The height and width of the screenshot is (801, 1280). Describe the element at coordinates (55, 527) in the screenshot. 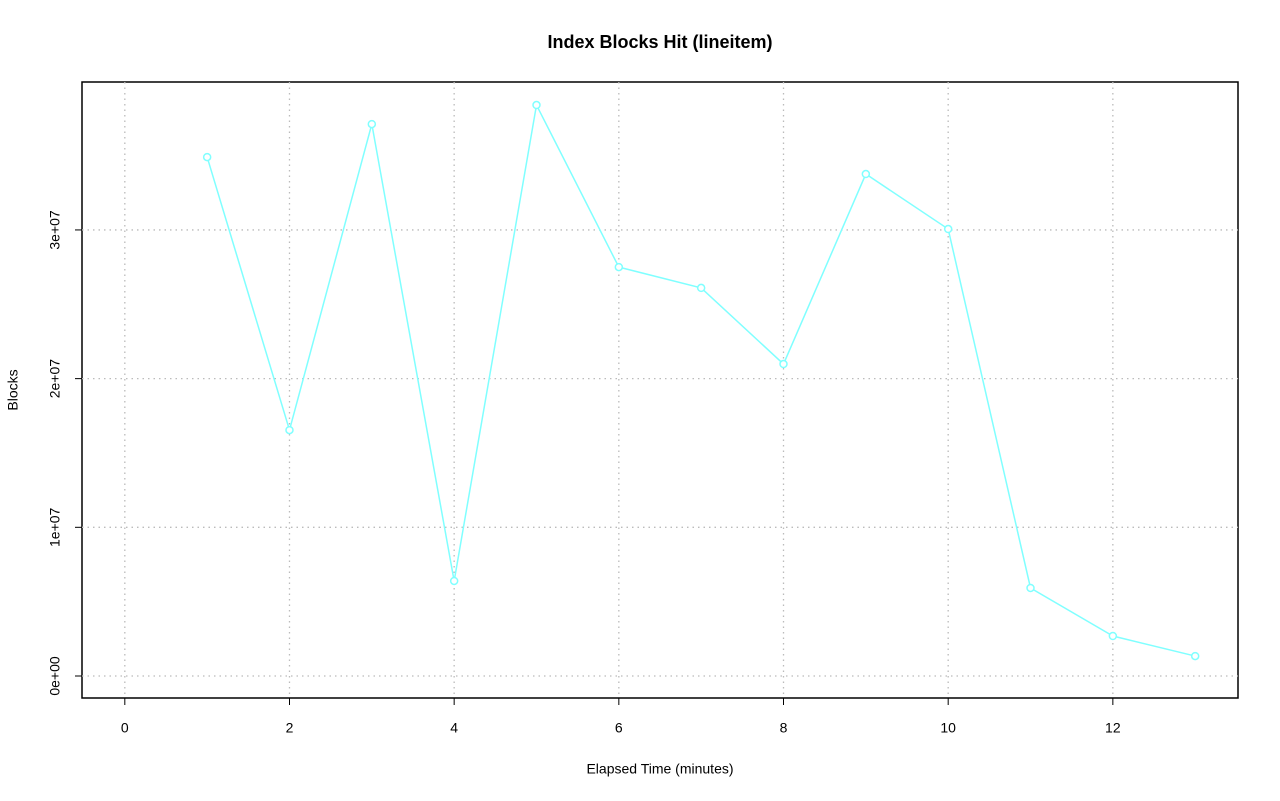

I see `y-tick-label: 1e+07` at that location.